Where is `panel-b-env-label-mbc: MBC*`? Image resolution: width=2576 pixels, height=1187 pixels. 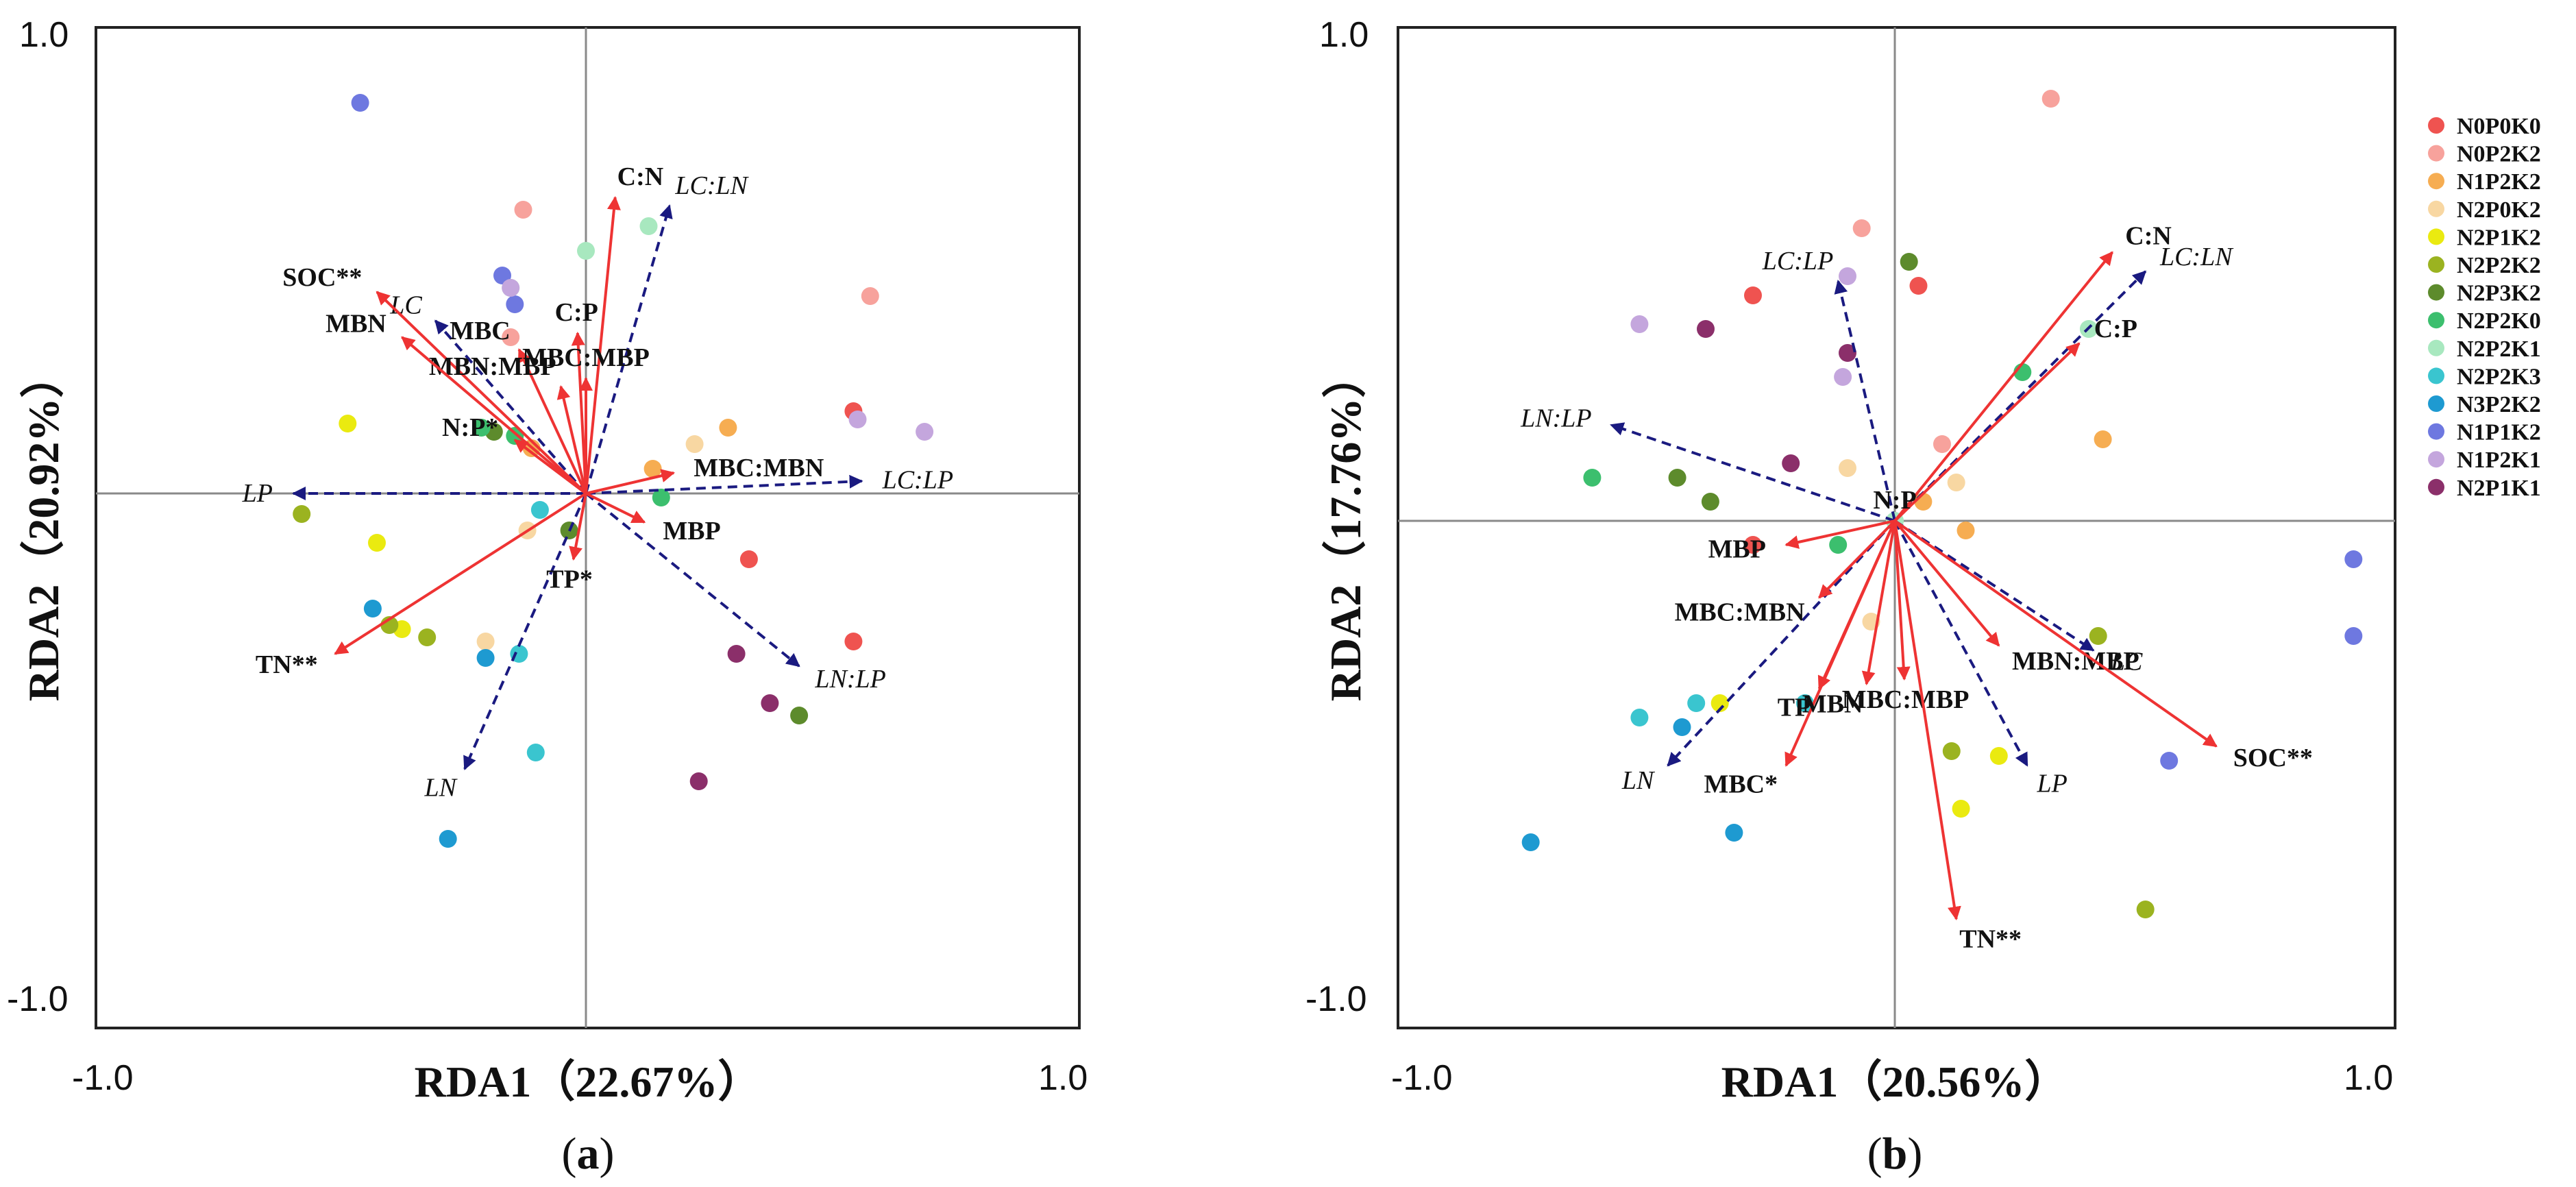 panel-b-env-label-mbc: MBC* is located at coordinates (1741, 784).